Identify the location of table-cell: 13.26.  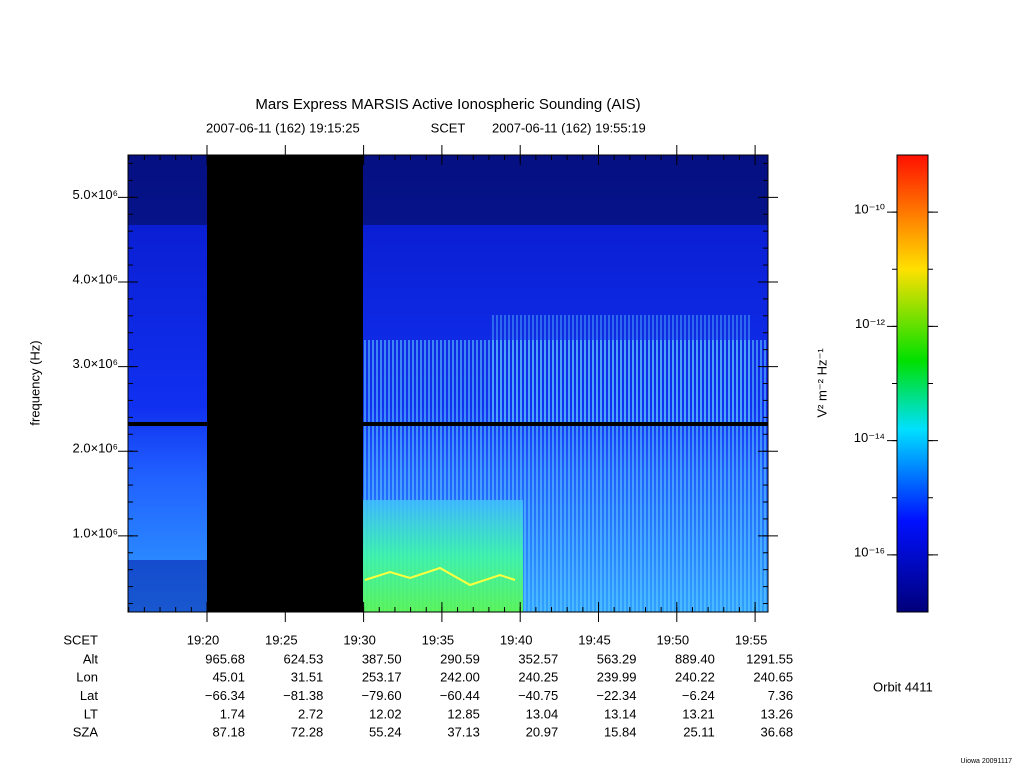
(777, 713).